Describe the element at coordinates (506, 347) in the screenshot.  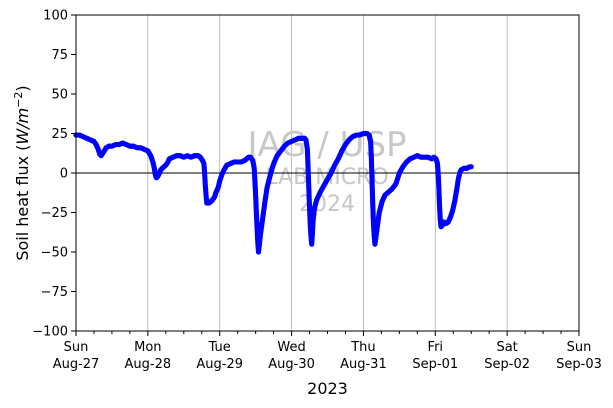
I see `x-tick-day-label: Sat` at that location.